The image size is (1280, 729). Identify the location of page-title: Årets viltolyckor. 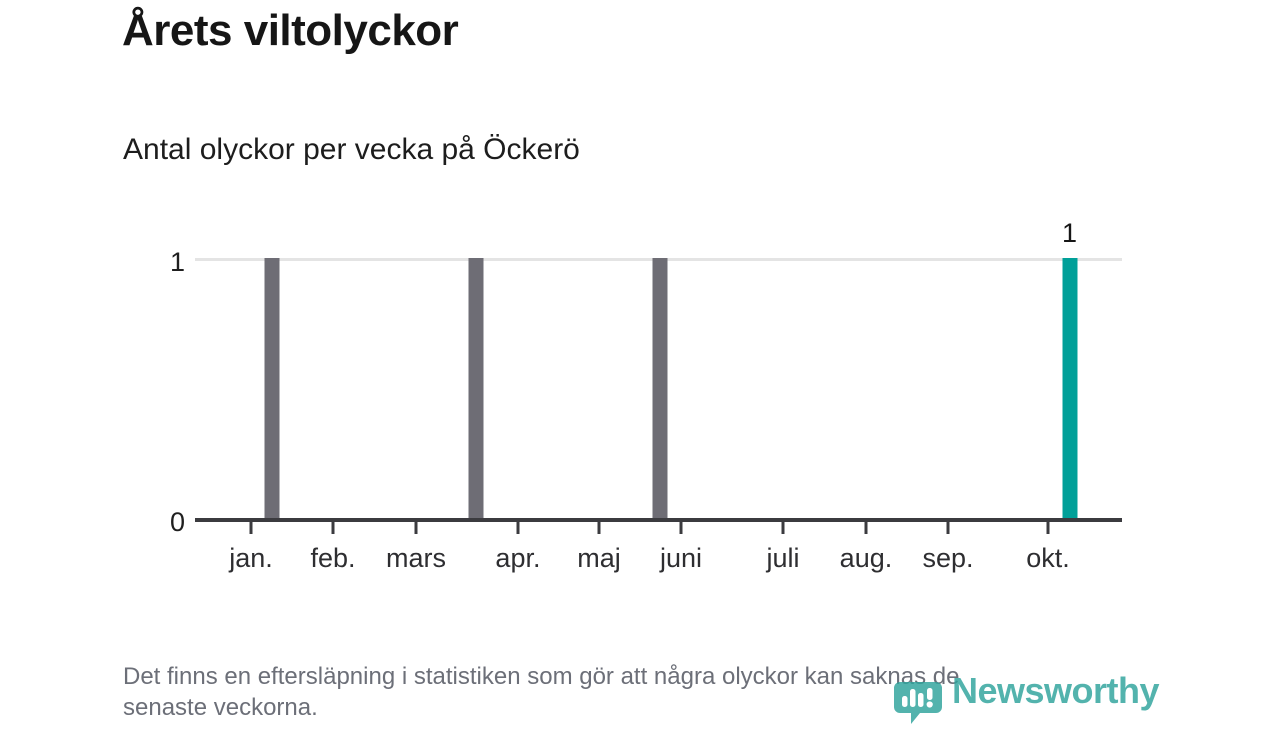
(290, 30).